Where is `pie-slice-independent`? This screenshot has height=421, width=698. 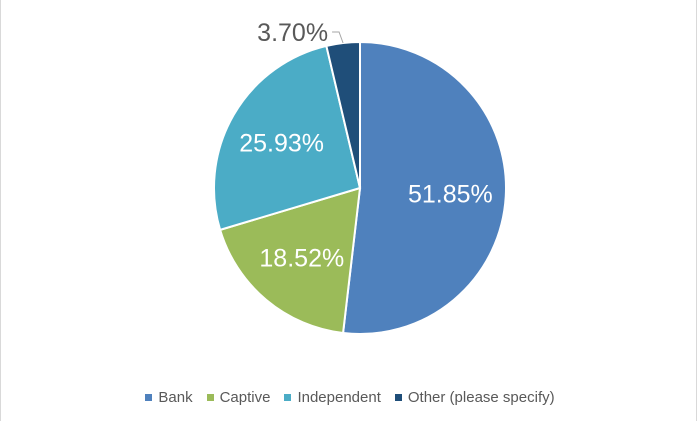 pie-slice-independent is located at coordinates (287, 138).